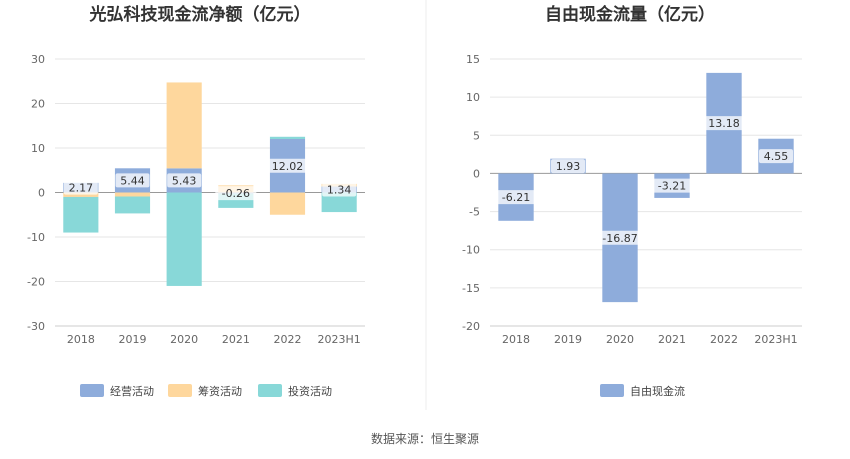 The width and height of the screenshot is (850, 459). Describe the element at coordinates (220, 391) in the screenshot. I see `legend-label: 筹资活动` at that location.